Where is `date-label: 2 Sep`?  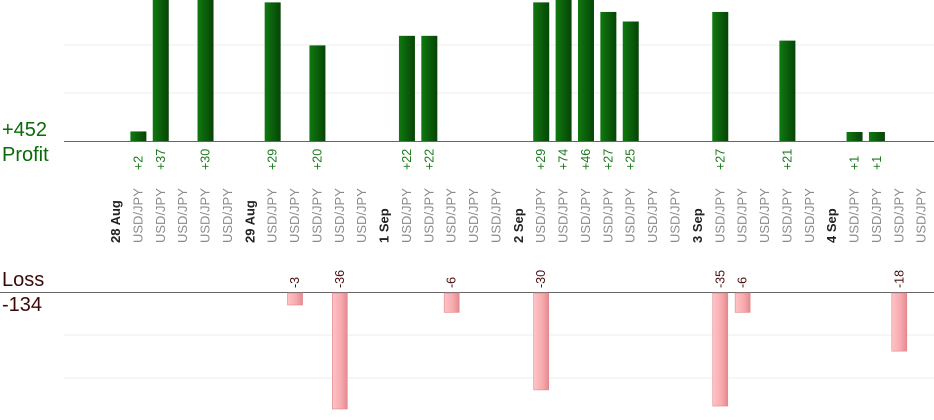
date-label: 2 Sep is located at coordinates (518, 225).